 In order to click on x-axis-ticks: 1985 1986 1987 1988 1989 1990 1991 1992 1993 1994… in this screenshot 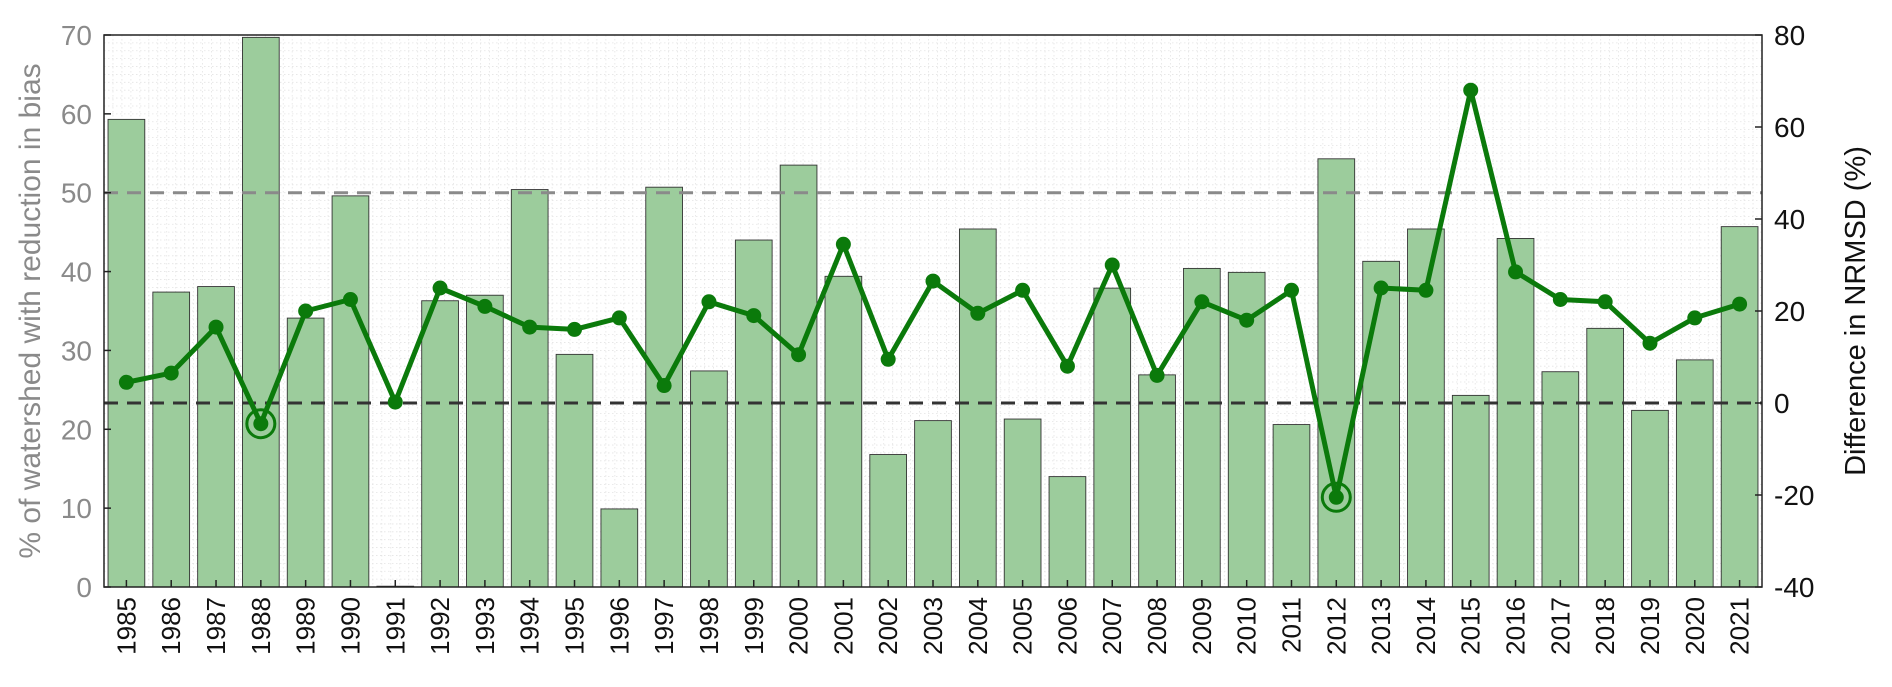, I will do `click(933, 617)`.